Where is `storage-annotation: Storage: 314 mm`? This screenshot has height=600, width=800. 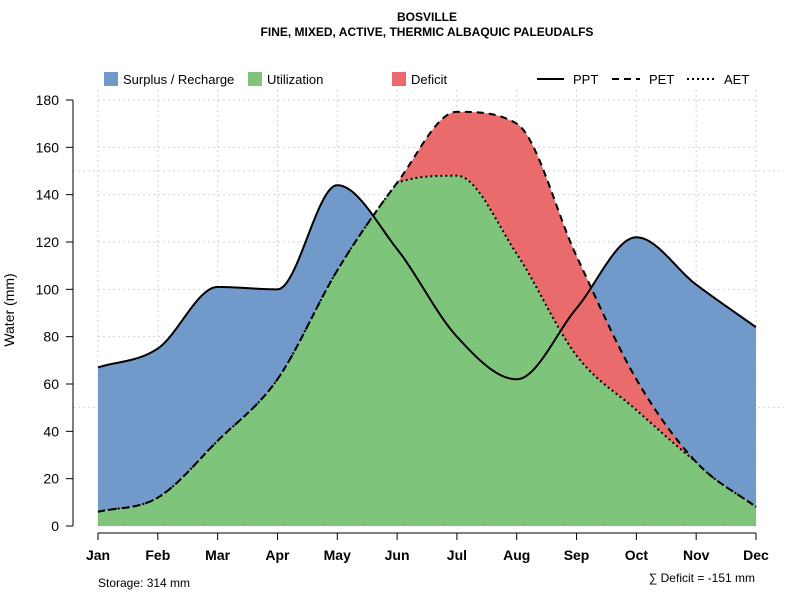
storage-annotation: Storage: 314 mm is located at coordinates (144, 583).